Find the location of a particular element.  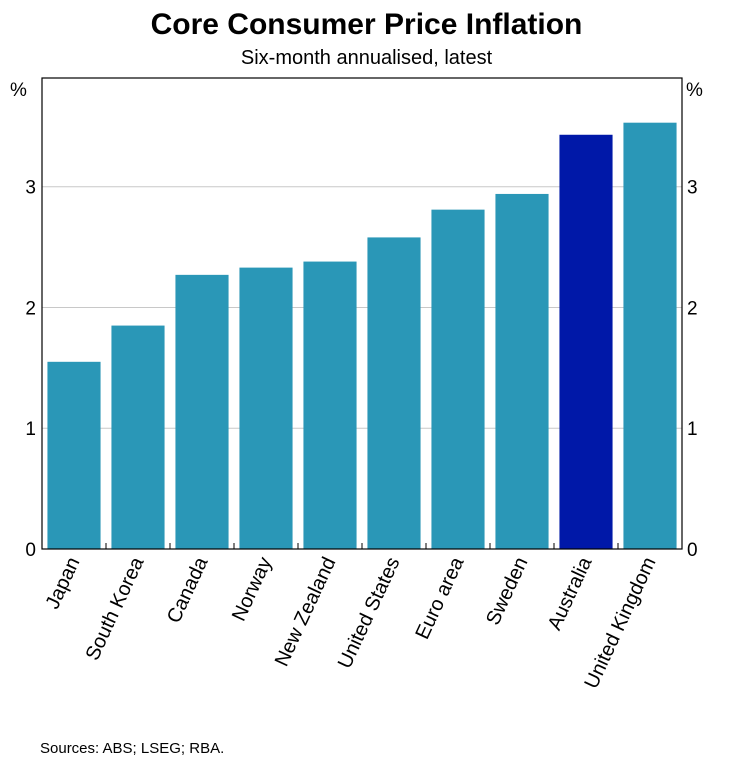

y-tick-label-left: 1 is located at coordinates (30, 429).